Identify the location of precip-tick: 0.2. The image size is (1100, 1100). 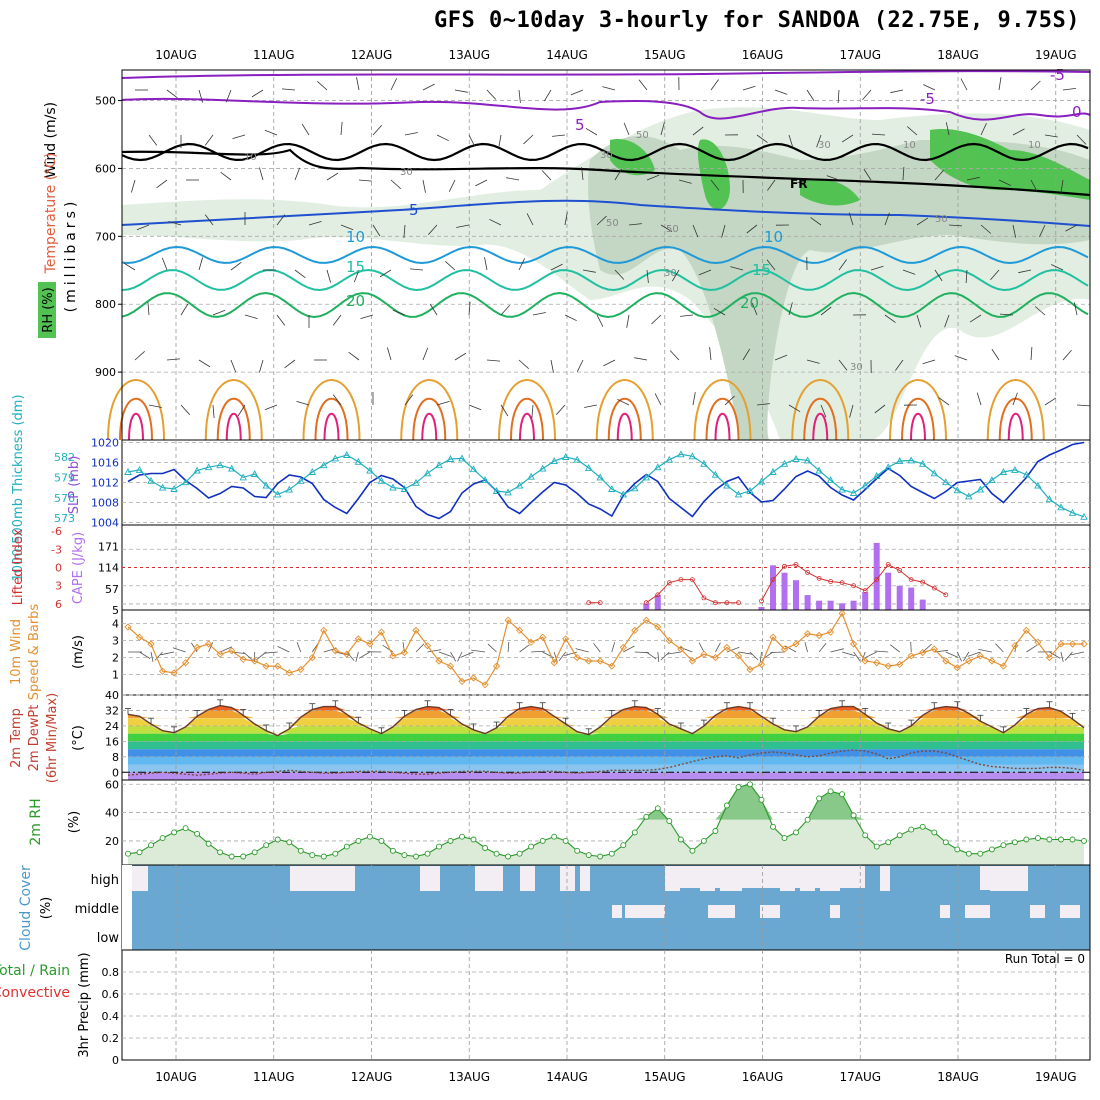
(111, 1038).